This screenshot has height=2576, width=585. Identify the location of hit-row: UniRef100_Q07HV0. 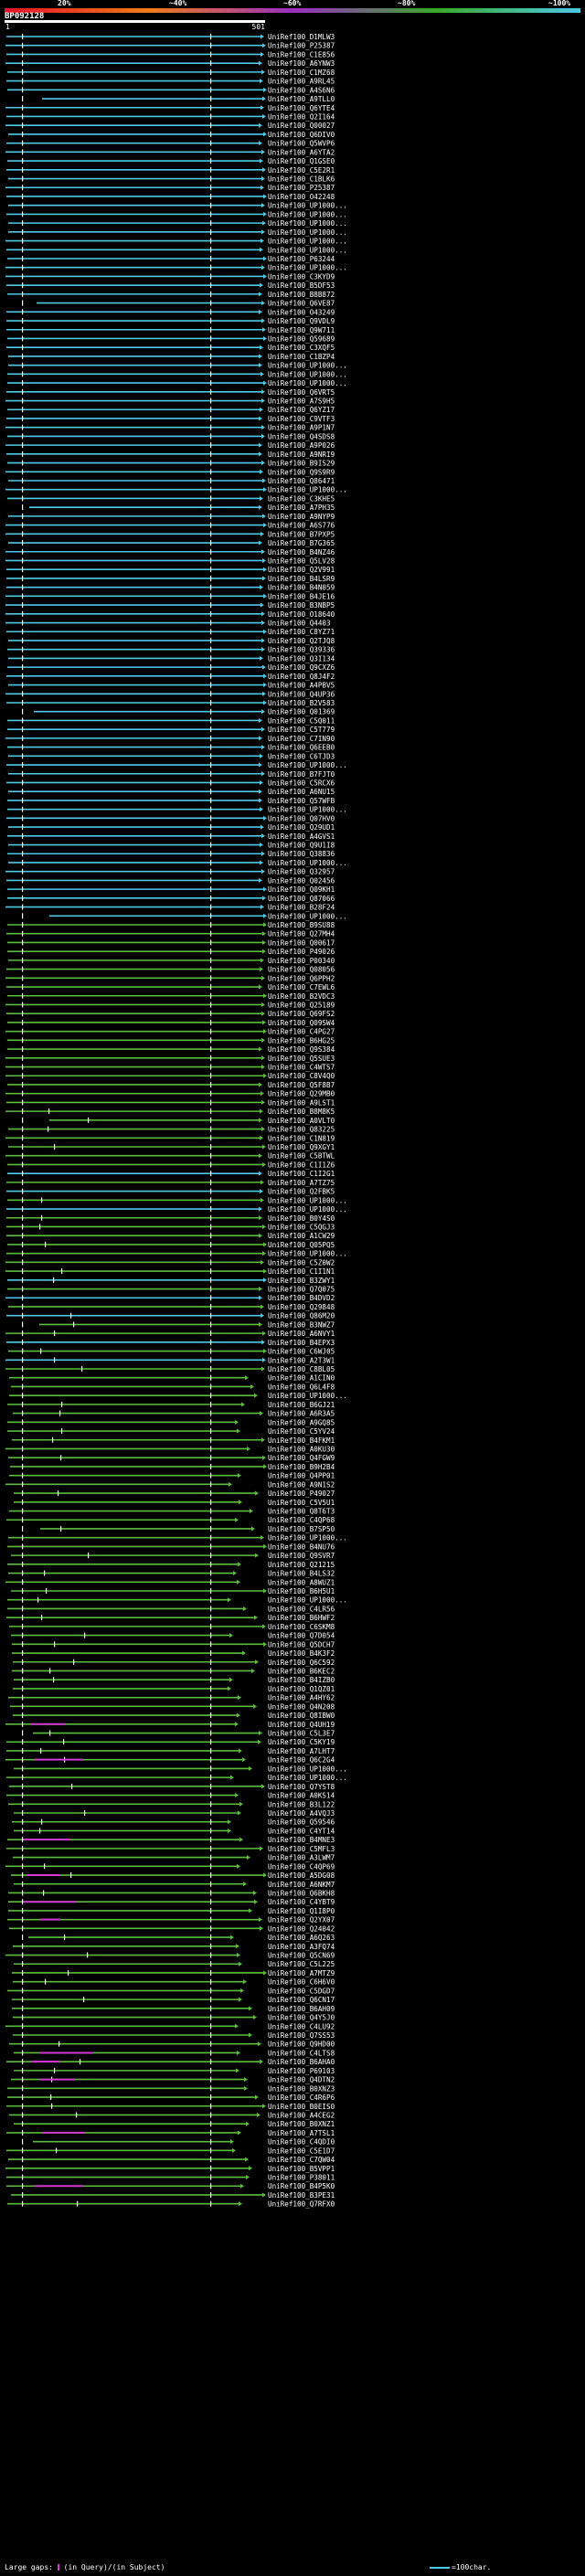
(171, 818).